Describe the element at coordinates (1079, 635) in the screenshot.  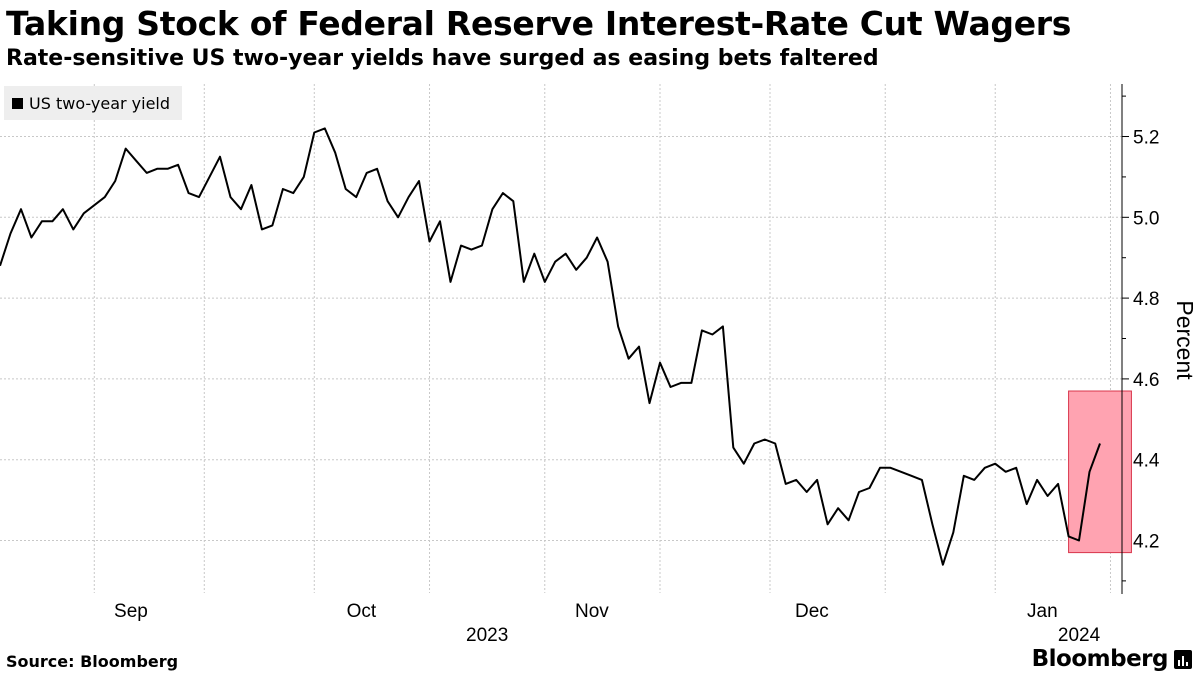
I see `year-label: 2024` at that location.